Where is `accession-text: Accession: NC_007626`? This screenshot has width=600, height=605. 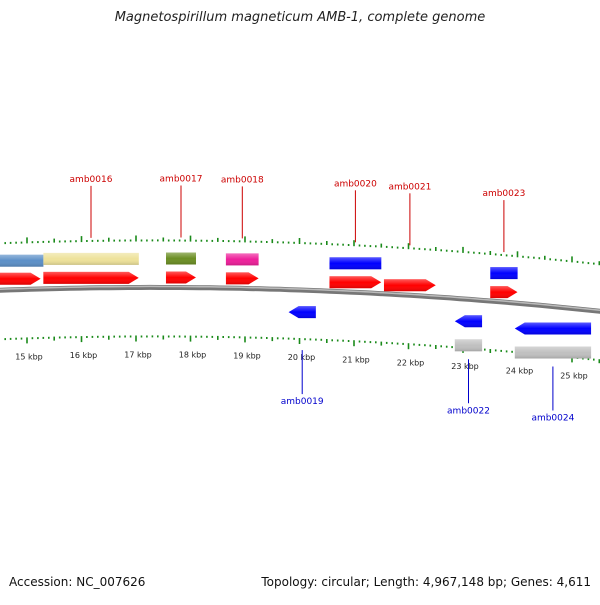 accession-text: Accession: NC_007626 is located at coordinates (77, 582).